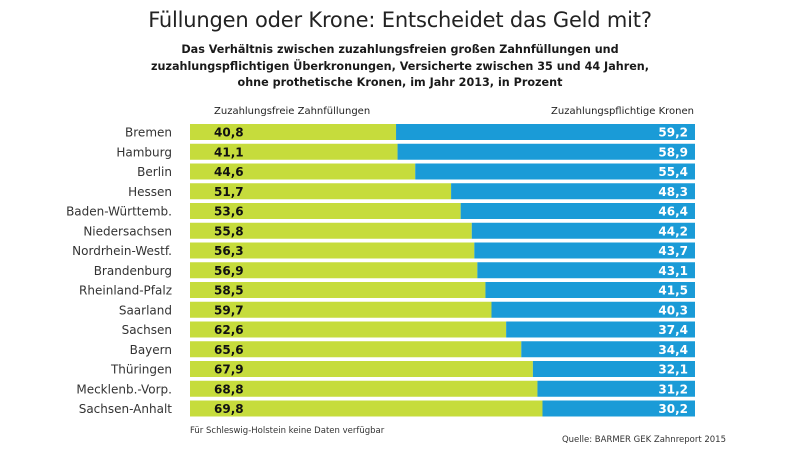 The image size is (800, 451). I want to click on bar-row: Rheinland-Pfalz 58,5 41,5, so click(387, 290).